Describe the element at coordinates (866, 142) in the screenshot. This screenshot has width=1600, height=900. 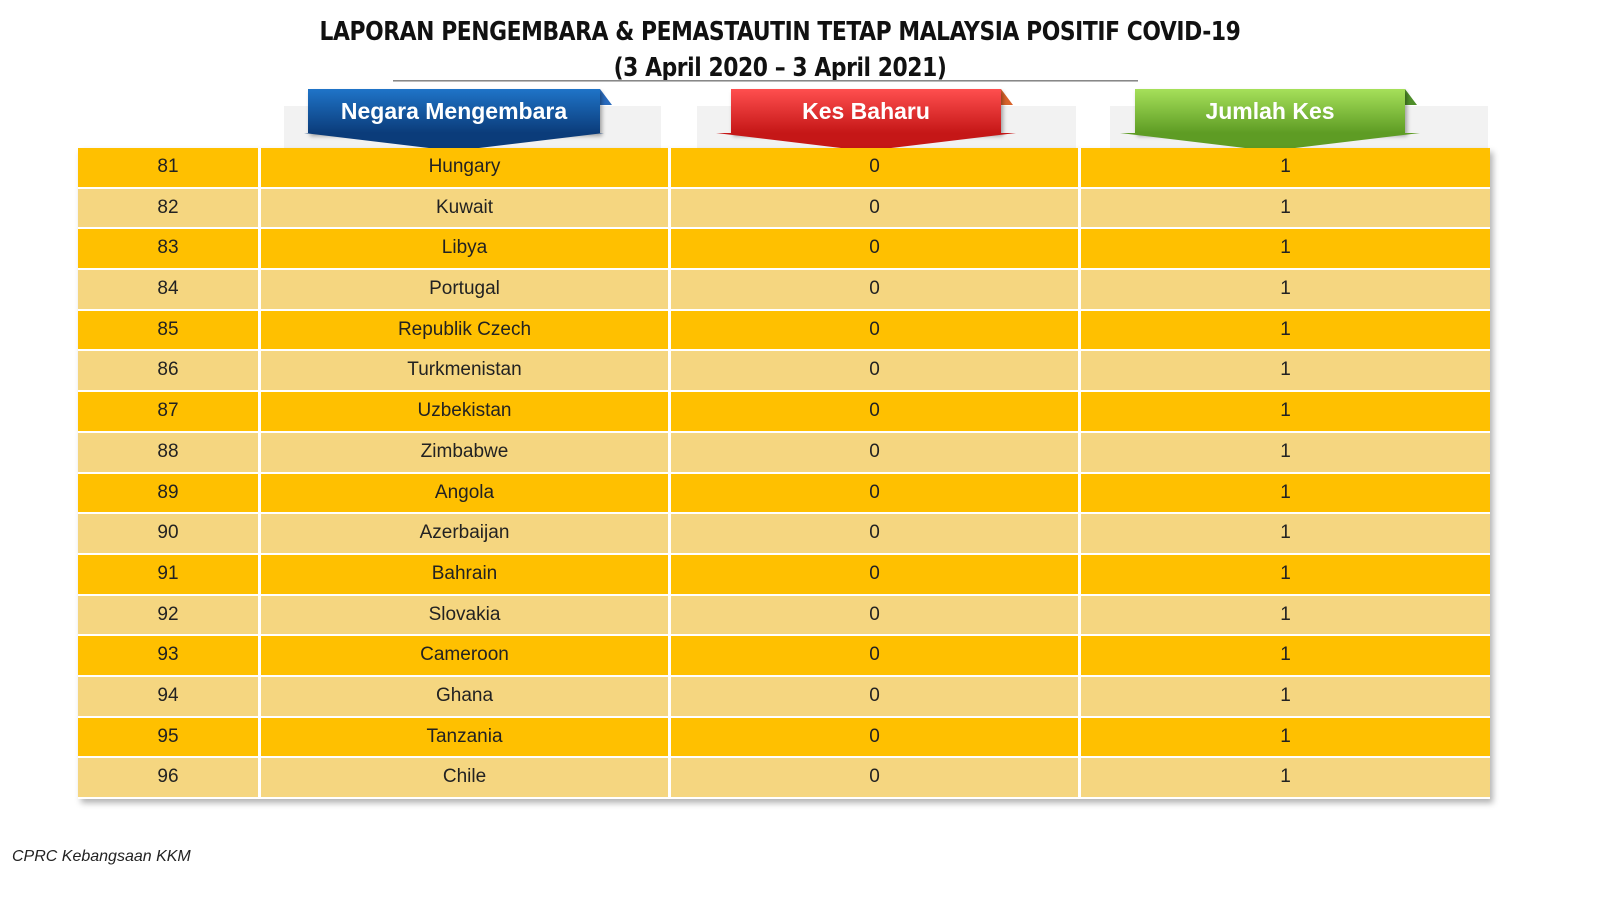
I see `ribbon-point-red` at that location.